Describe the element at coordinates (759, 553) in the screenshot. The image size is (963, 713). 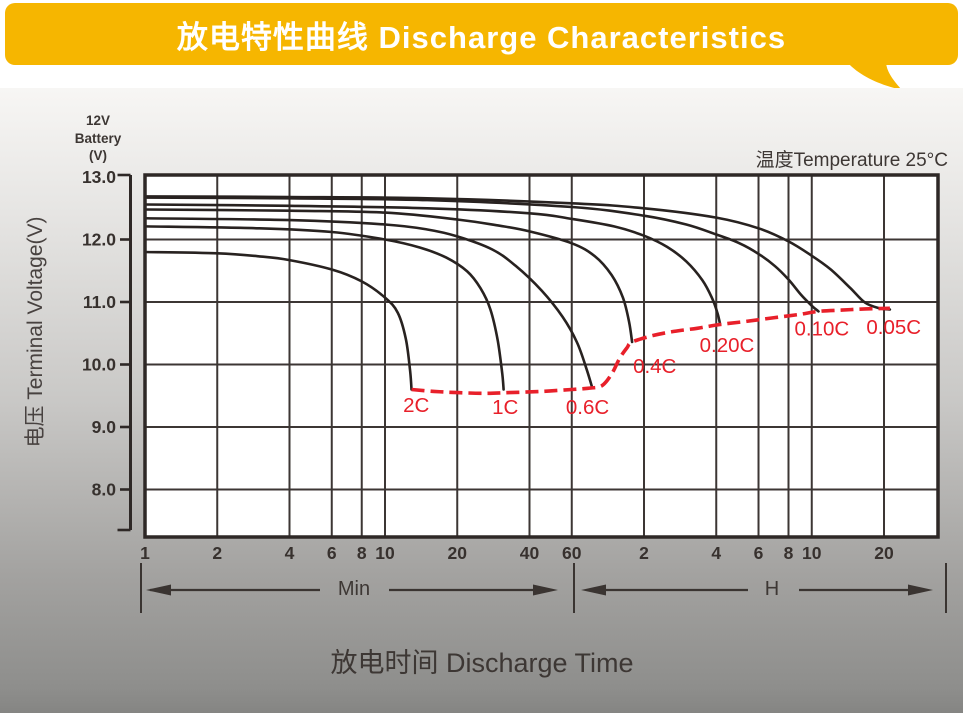
I see `x-tick-label-hour: 6` at that location.